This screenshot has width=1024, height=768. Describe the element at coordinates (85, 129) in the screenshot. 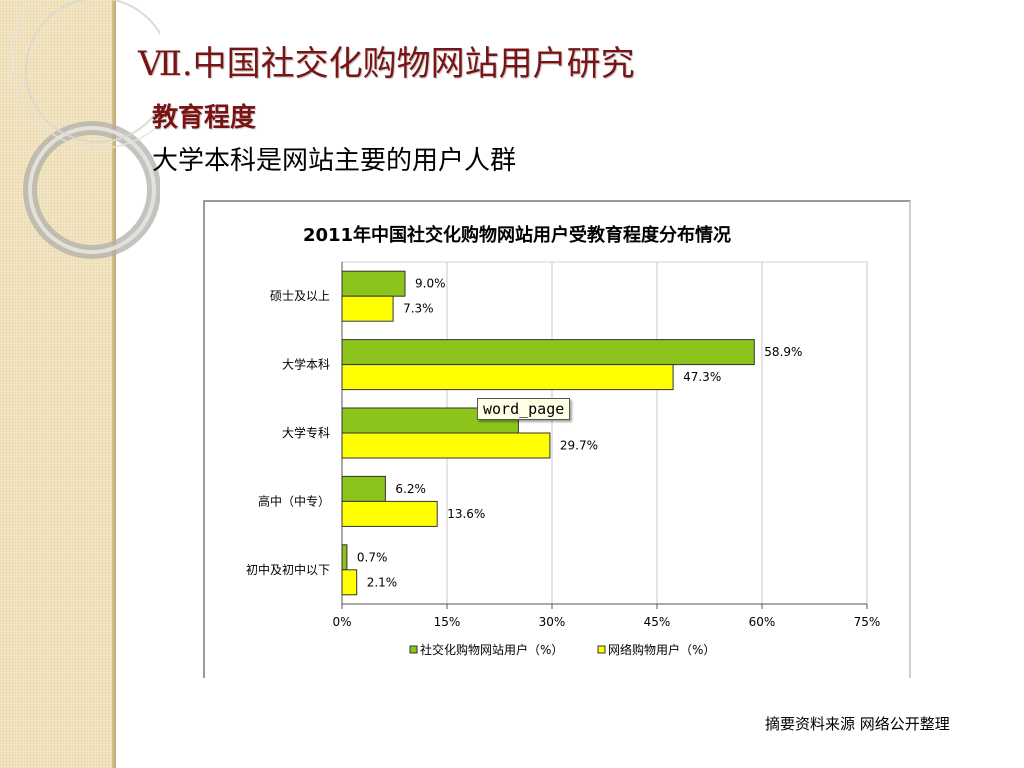

I see `decorative-rings-icon` at that location.